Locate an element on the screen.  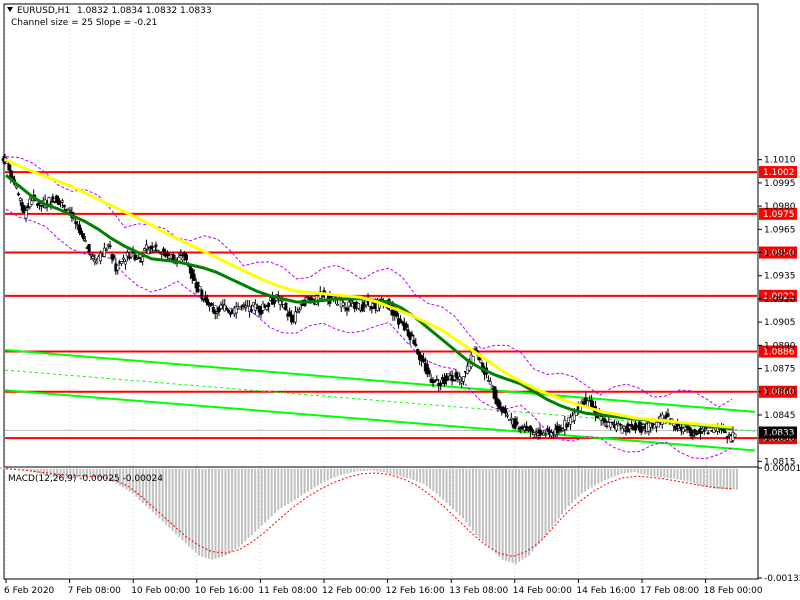
price-tick-label: 1.0845 is located at coordinates (780, 416).